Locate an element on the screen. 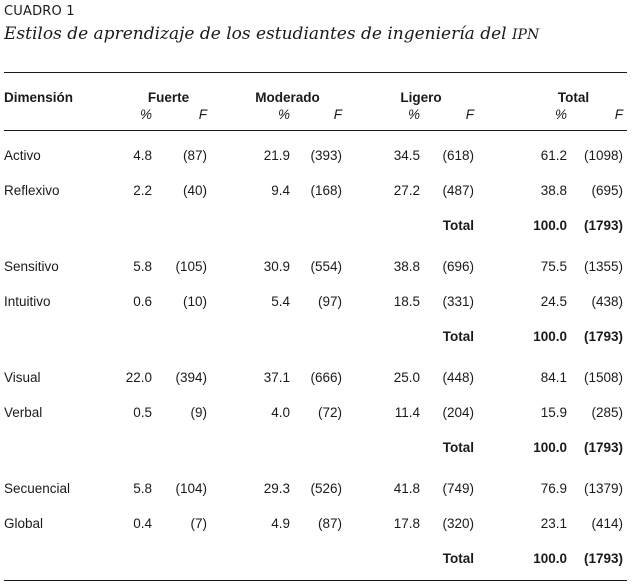 The height and width of the screenshot is (588, 633). pct-cell: 21.9 is located at coordinates (276, 155).